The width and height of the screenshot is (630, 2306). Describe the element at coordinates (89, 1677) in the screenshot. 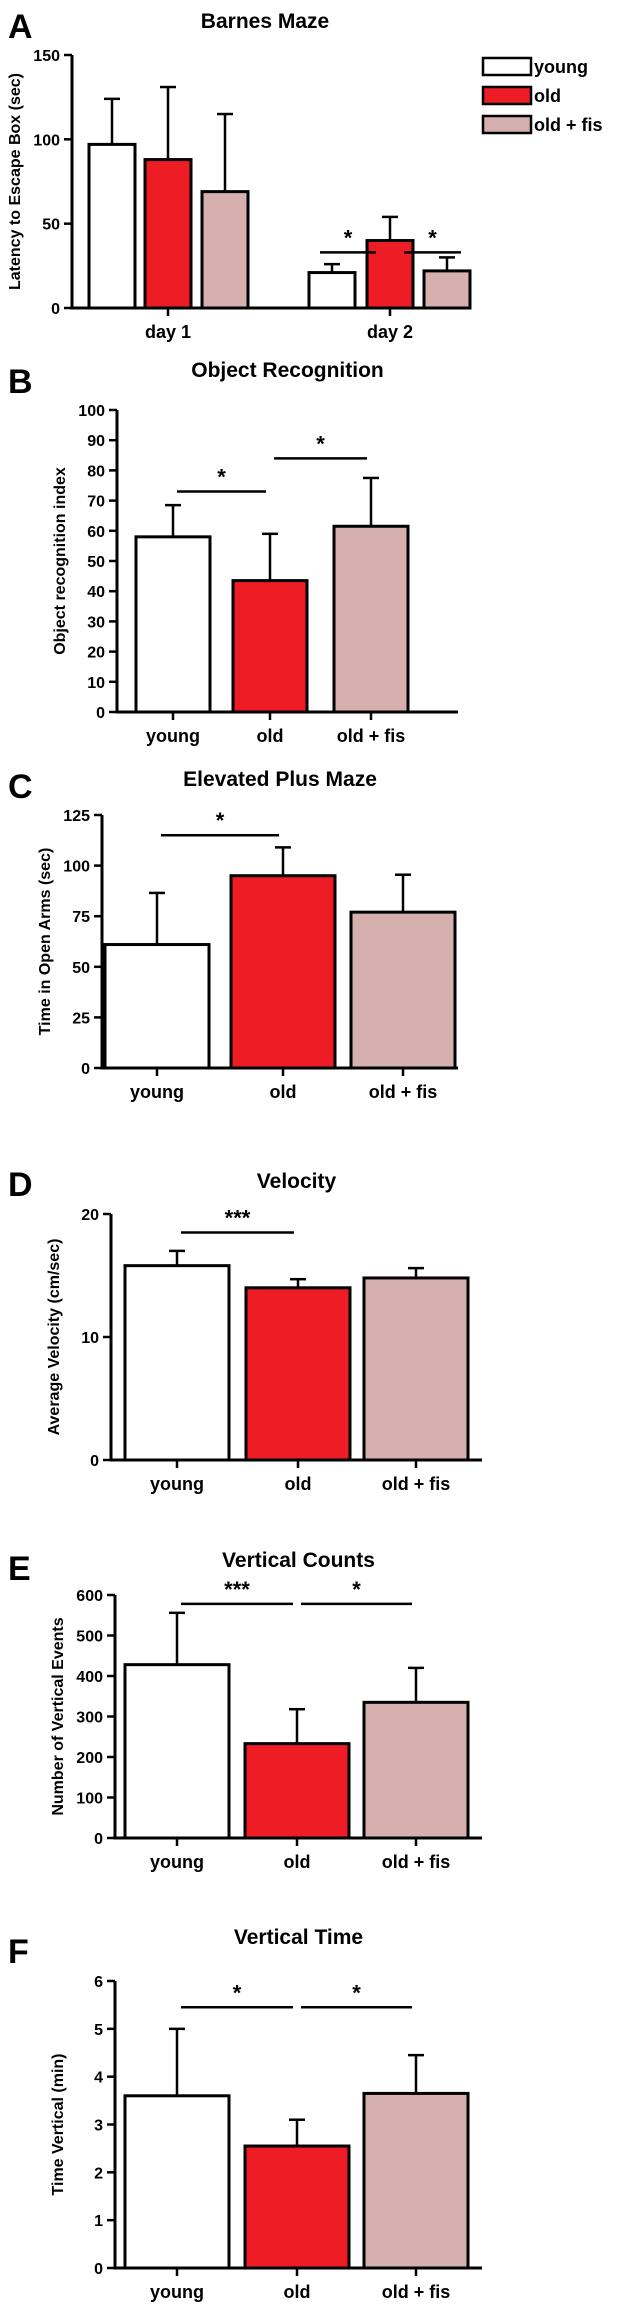

I see `y-tick-label: 400` at that location.